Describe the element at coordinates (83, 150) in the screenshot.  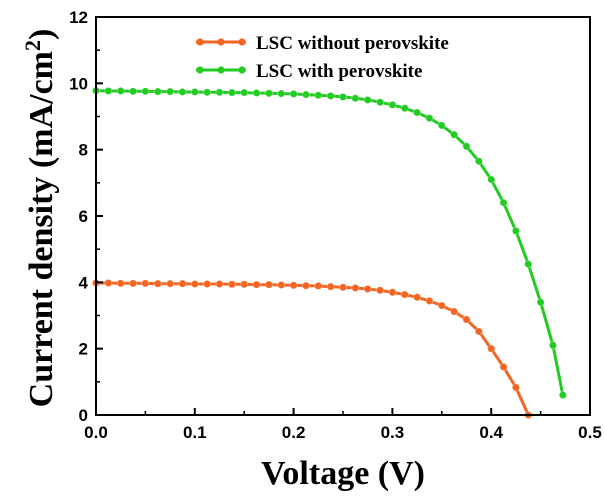
I see `y-tick-label: 8` at that location.